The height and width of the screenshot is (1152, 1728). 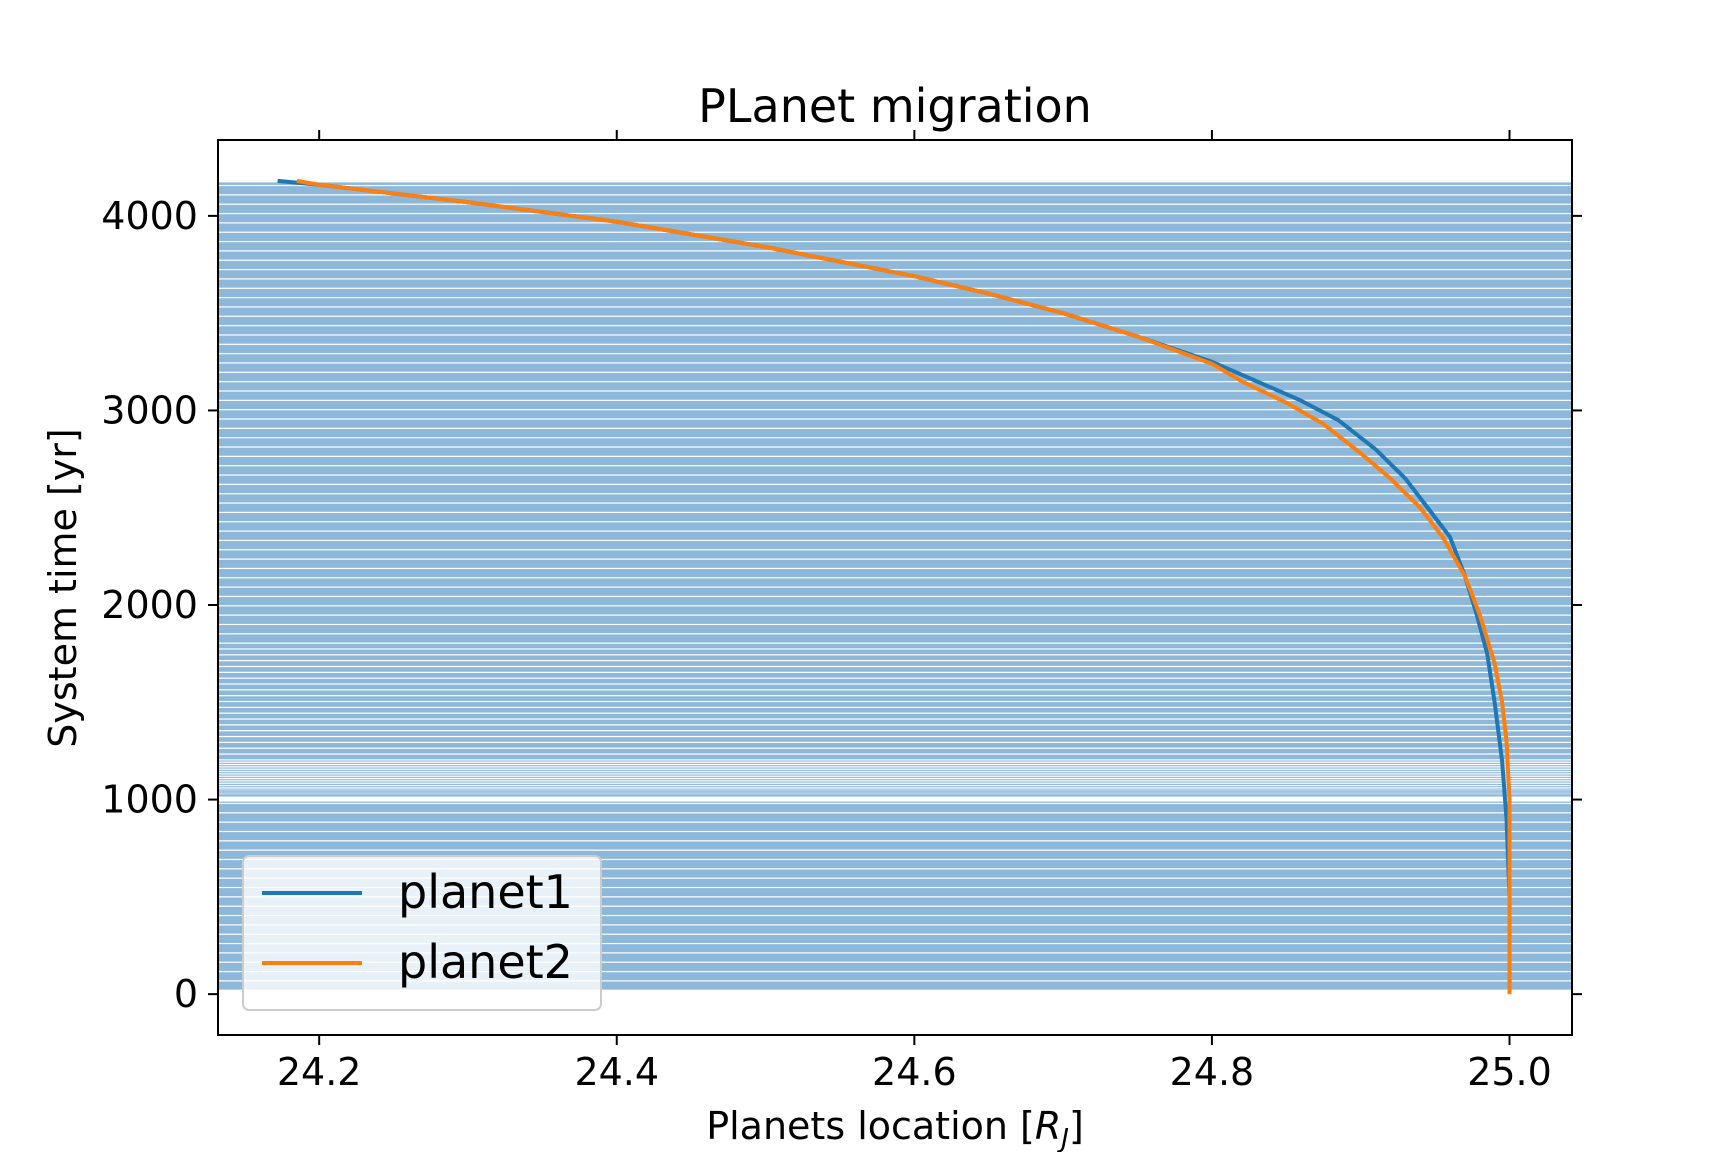 What do you see at coordinates (895, 799) in the screenshot?
I see `band-gap` at bounding box center [895, 799].